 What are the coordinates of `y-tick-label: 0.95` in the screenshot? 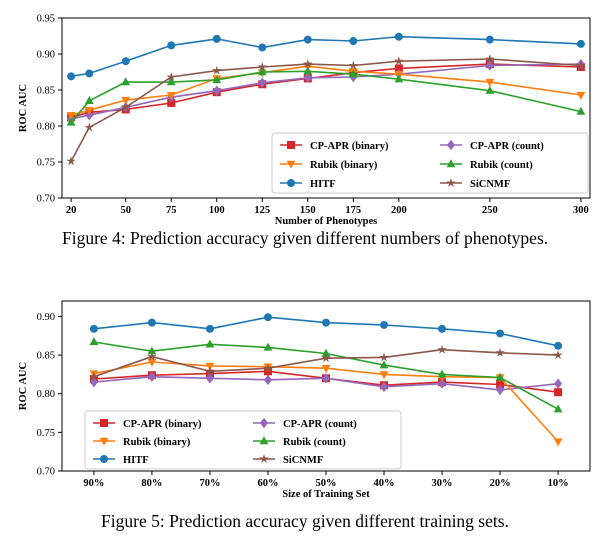 It's located at (46, 19).